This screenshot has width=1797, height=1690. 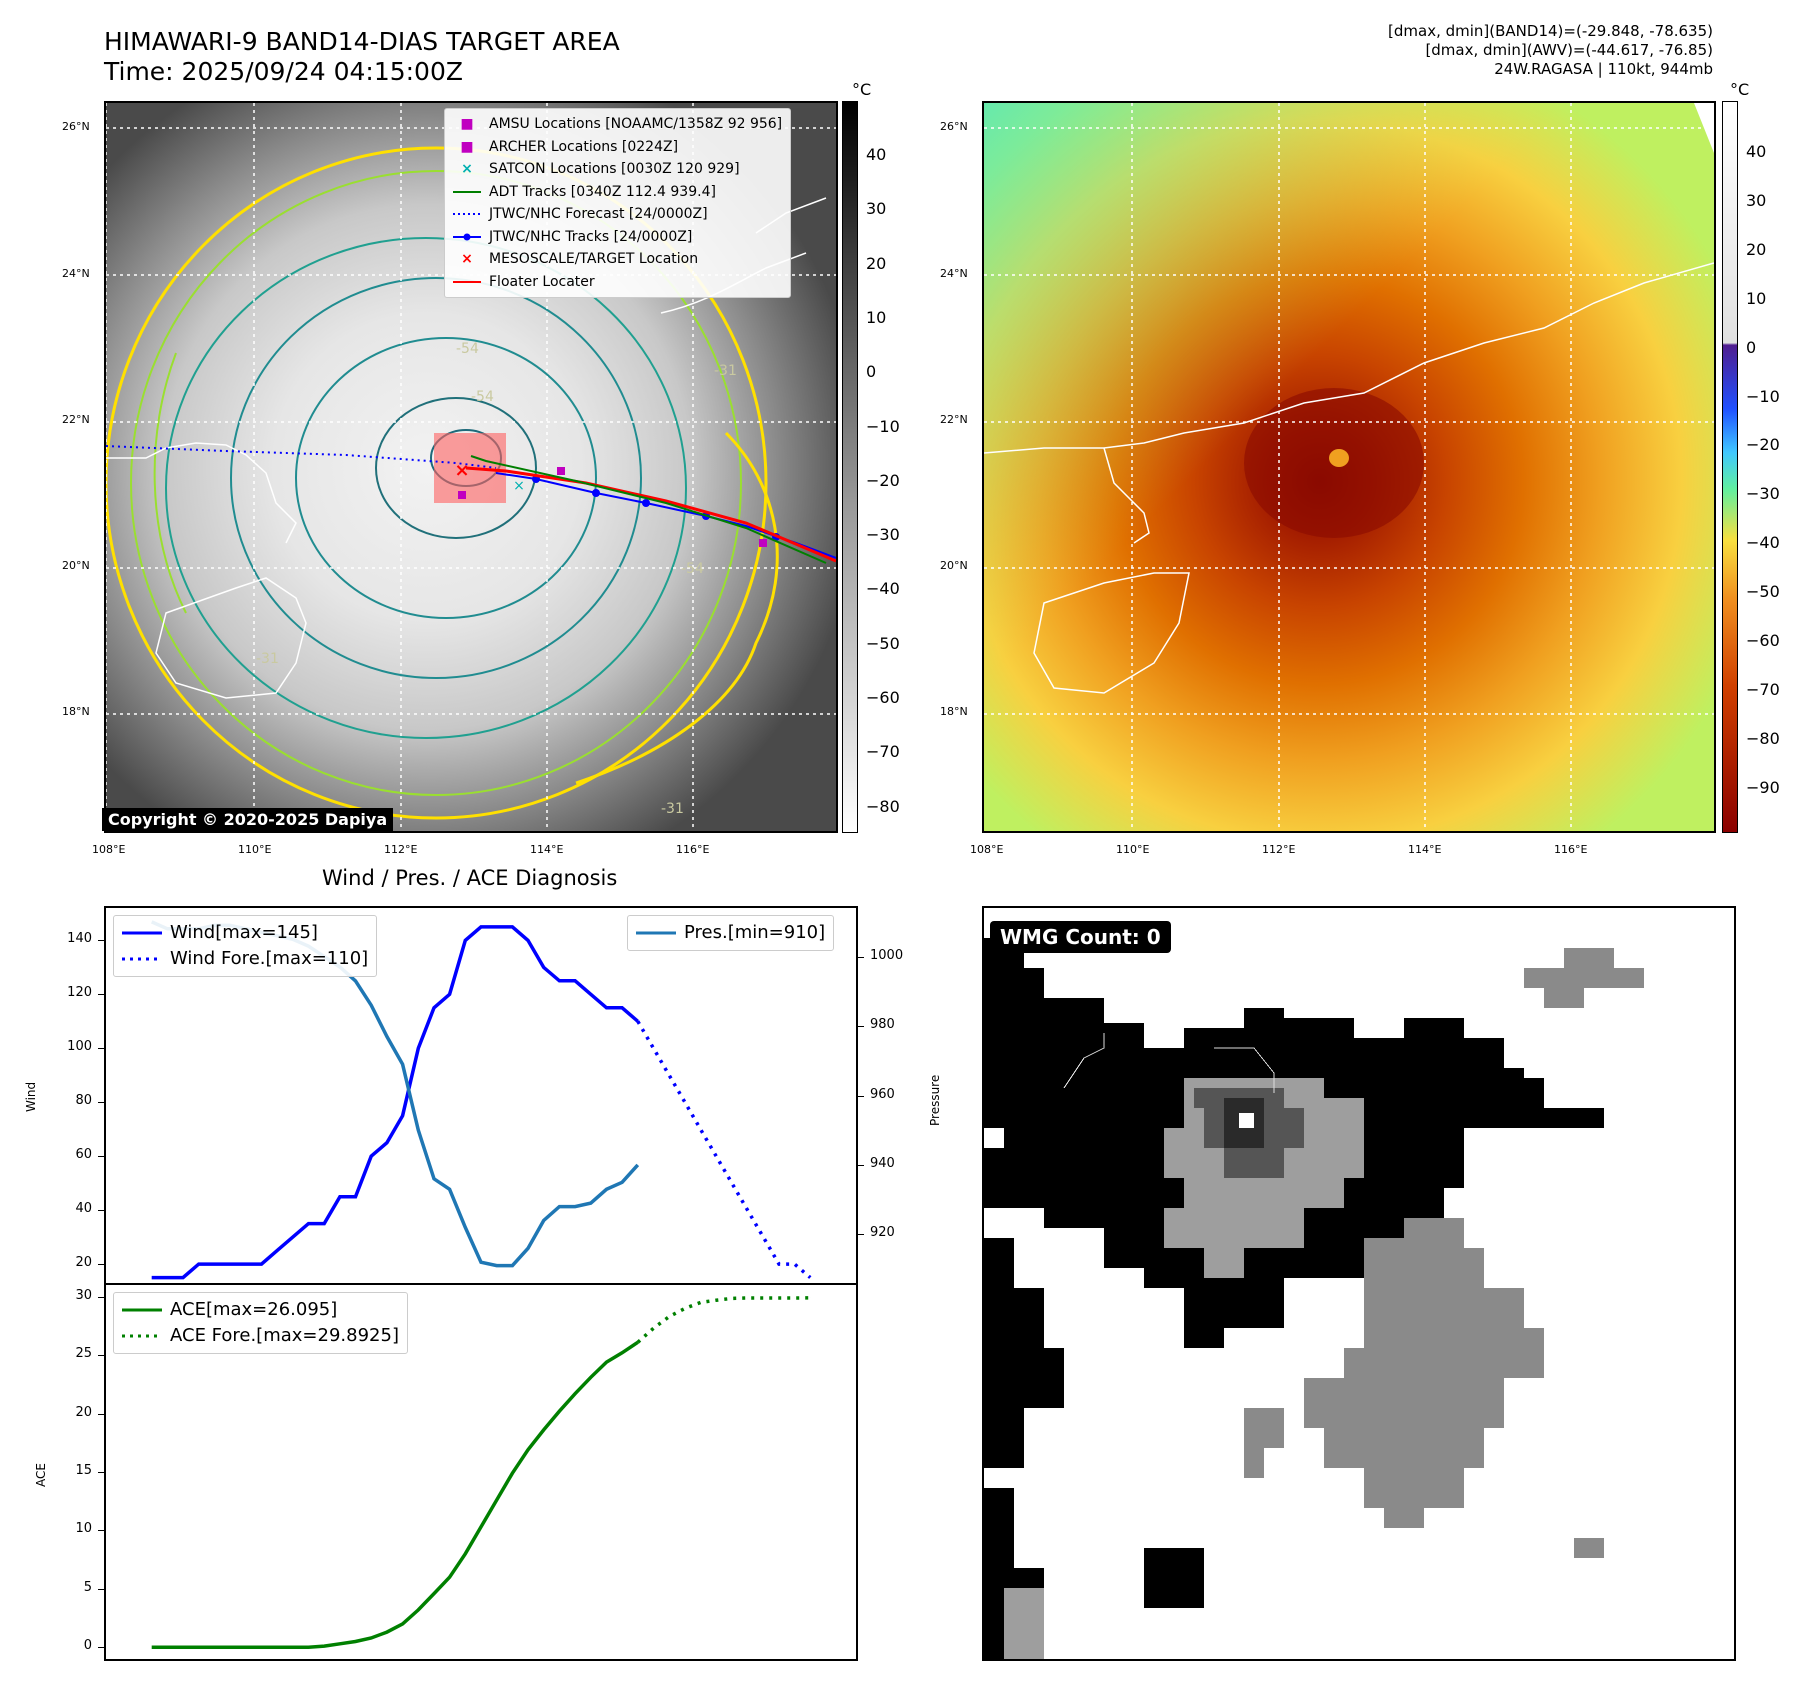 What do you see at coordinates (245, 946) in the screenshot?
I see `wind-legend: Wind[max=145] Wind Fore.[max=110]` at bounding box center [245, 946].